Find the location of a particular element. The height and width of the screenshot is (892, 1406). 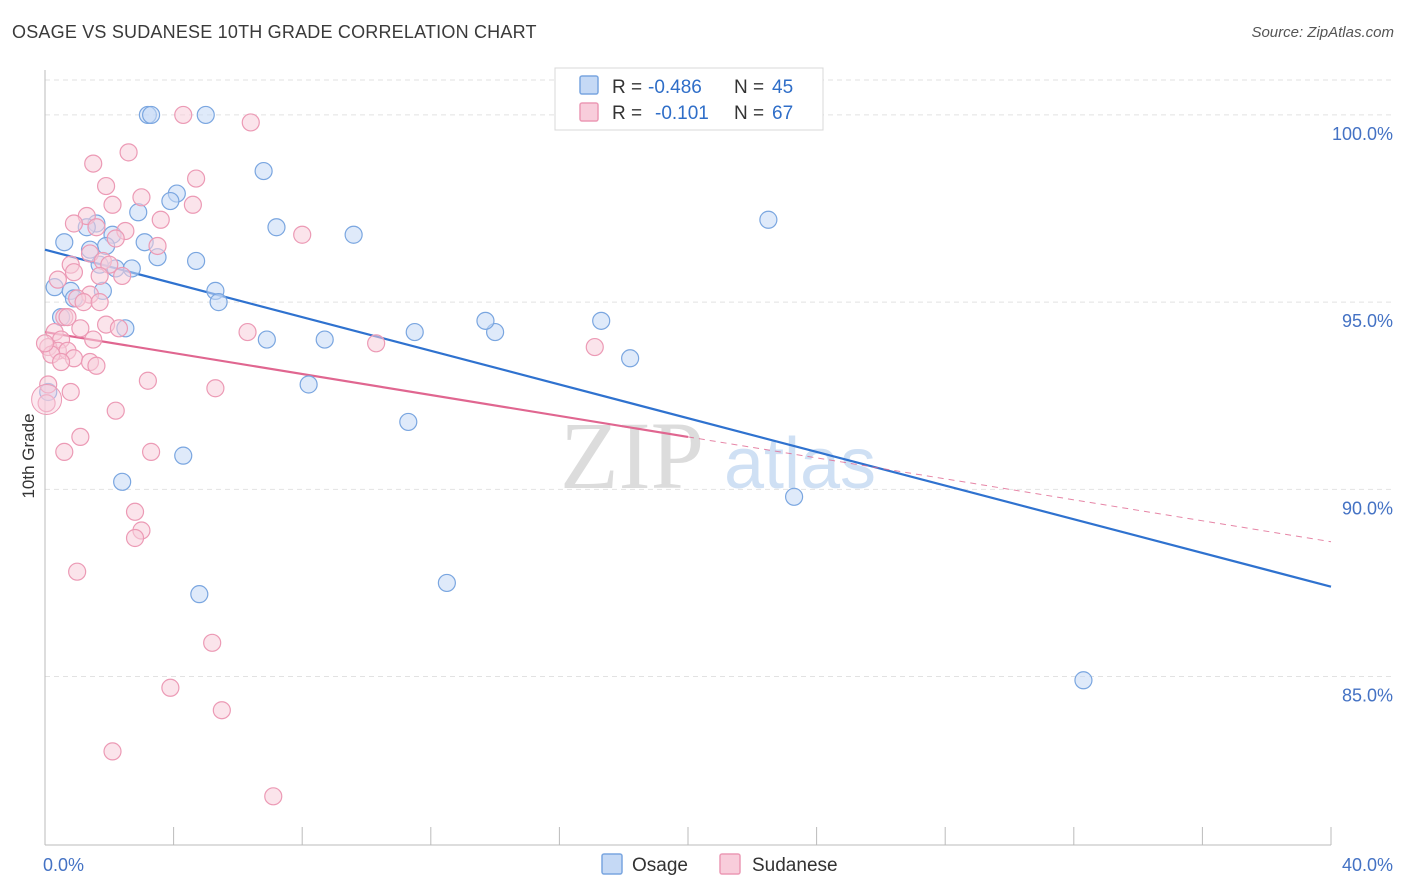

legend-r-label-sudanese: R = is located at coordinates (627, 113).